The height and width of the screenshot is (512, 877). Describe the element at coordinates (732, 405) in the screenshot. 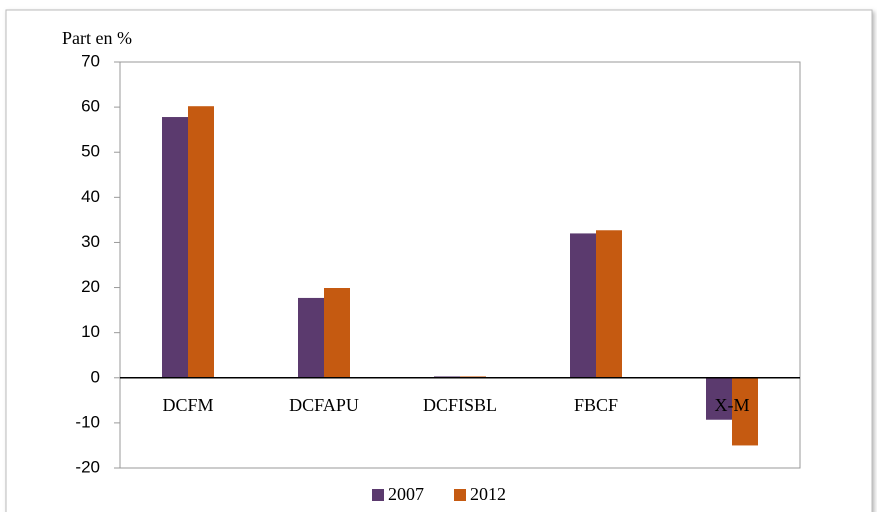

I see `x-tick-label: X-M` at that location.